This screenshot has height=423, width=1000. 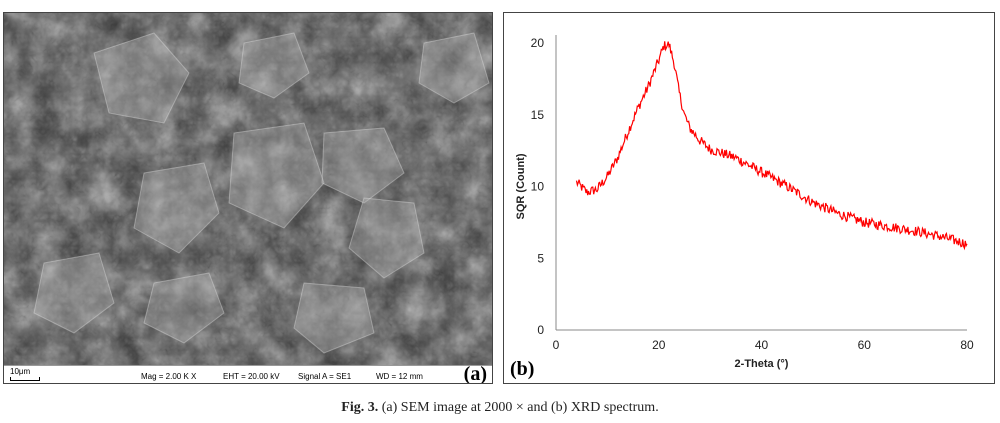 What do you see at coordinates (762, 345) in the screenshot?
I see `x-tick-label: 40` at bounding box center [762, 345].